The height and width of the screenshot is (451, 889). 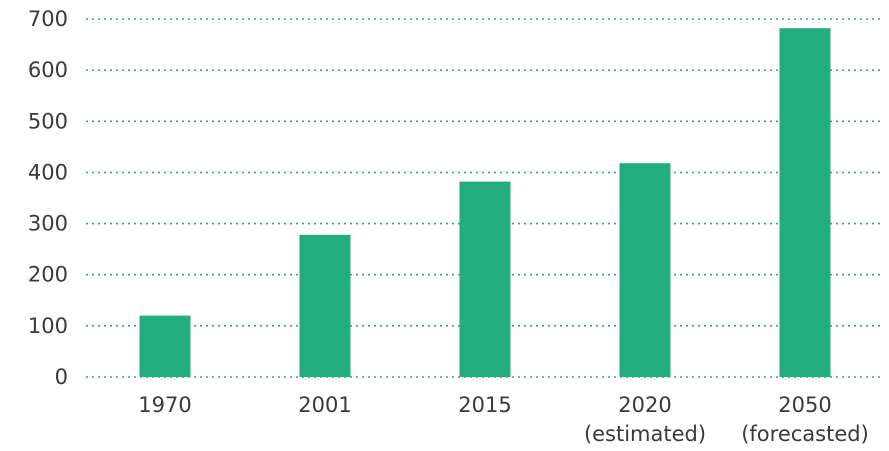 What do you see at coordinates (165, 346) in the screenshot?
I see `bar-1970` at bounding box center [165, 346].